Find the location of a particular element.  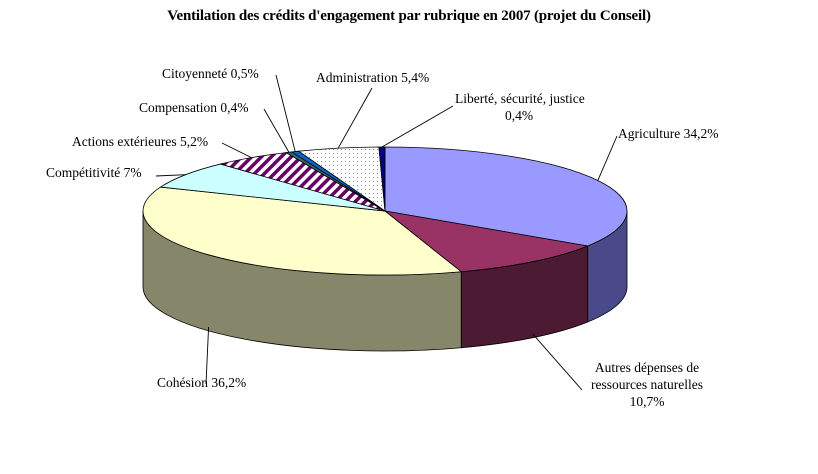

slice-label-compensation: Compensation 0,4% is located at coordinates (194, 107).